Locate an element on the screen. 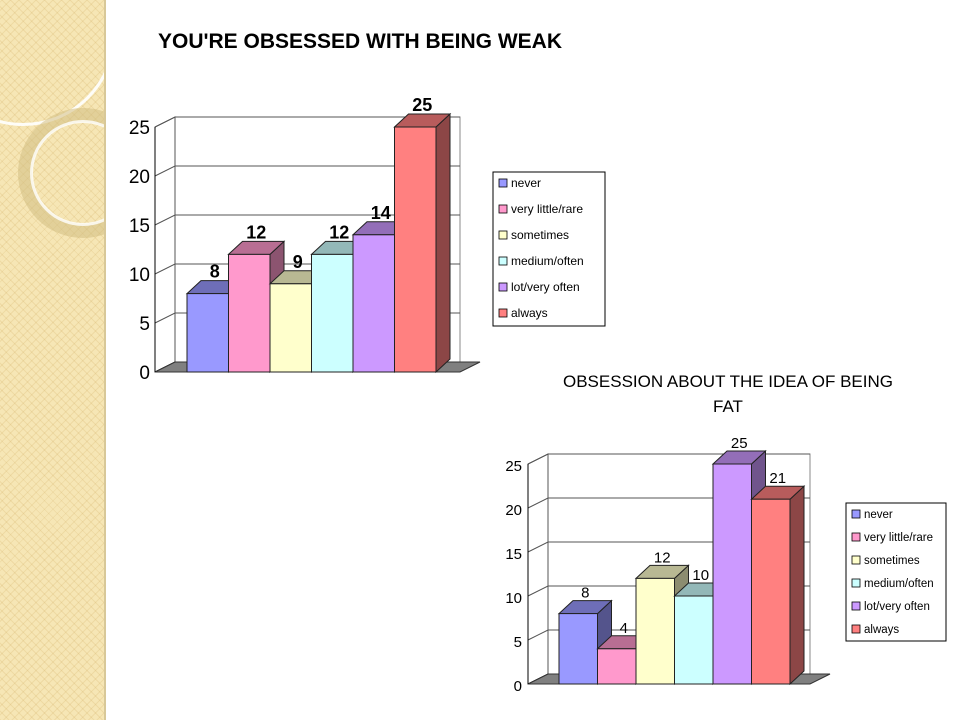 This screenshot has height=720, width=960. data-label: 10 is located at coordinates (700, 575).